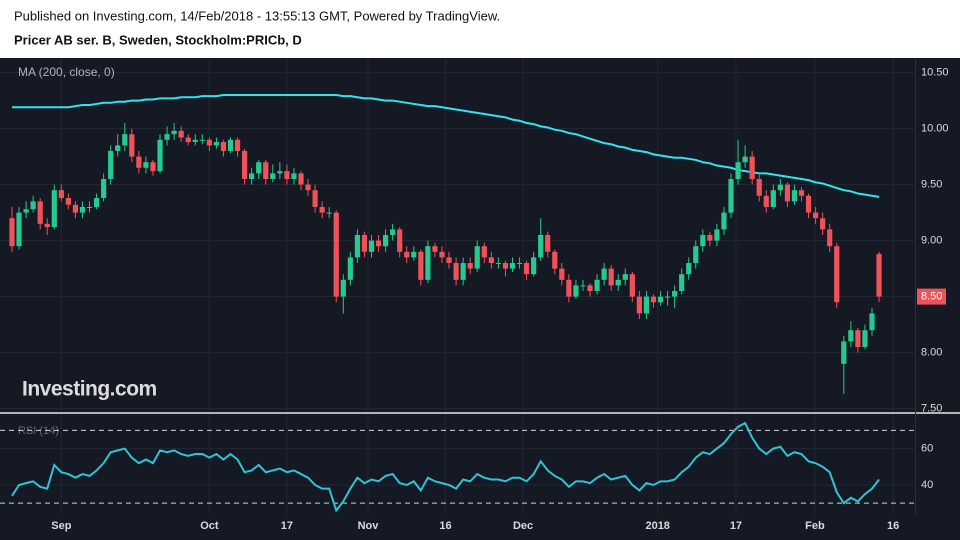  Describe the element at coordinates (523, 526) in the screenshot. I see `x-tick-label: Dec` at that location.